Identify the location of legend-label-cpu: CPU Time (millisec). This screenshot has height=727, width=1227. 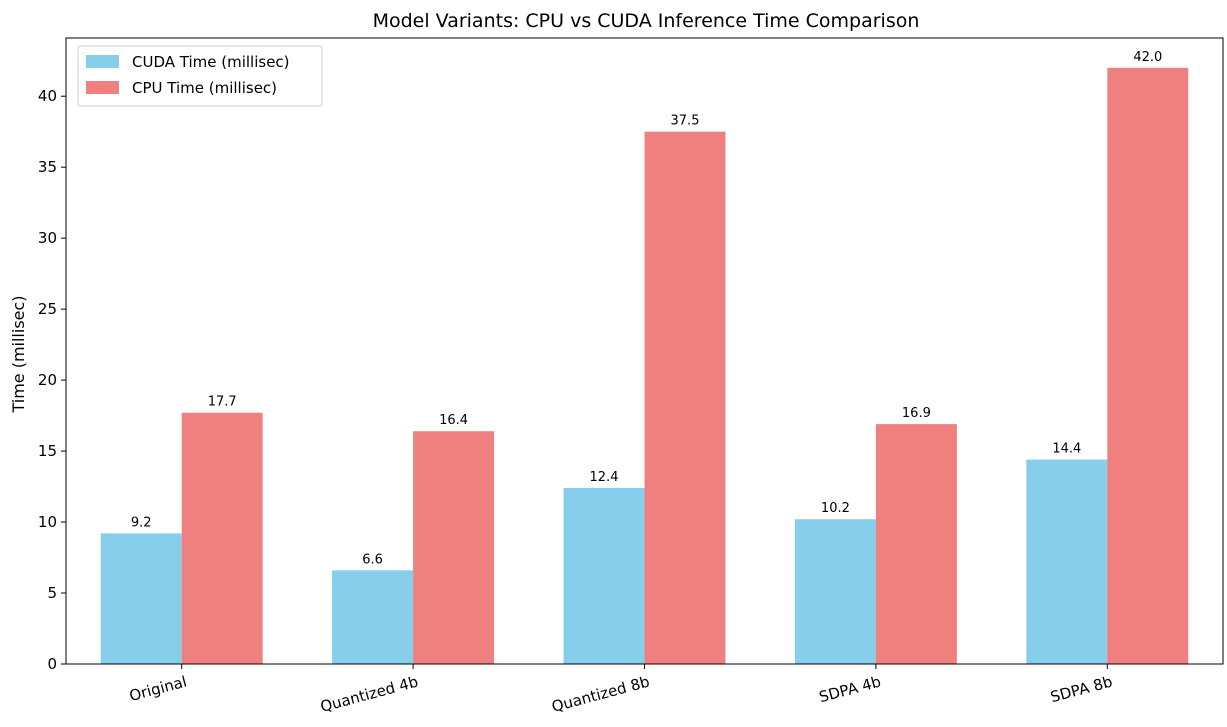
(204, 88).